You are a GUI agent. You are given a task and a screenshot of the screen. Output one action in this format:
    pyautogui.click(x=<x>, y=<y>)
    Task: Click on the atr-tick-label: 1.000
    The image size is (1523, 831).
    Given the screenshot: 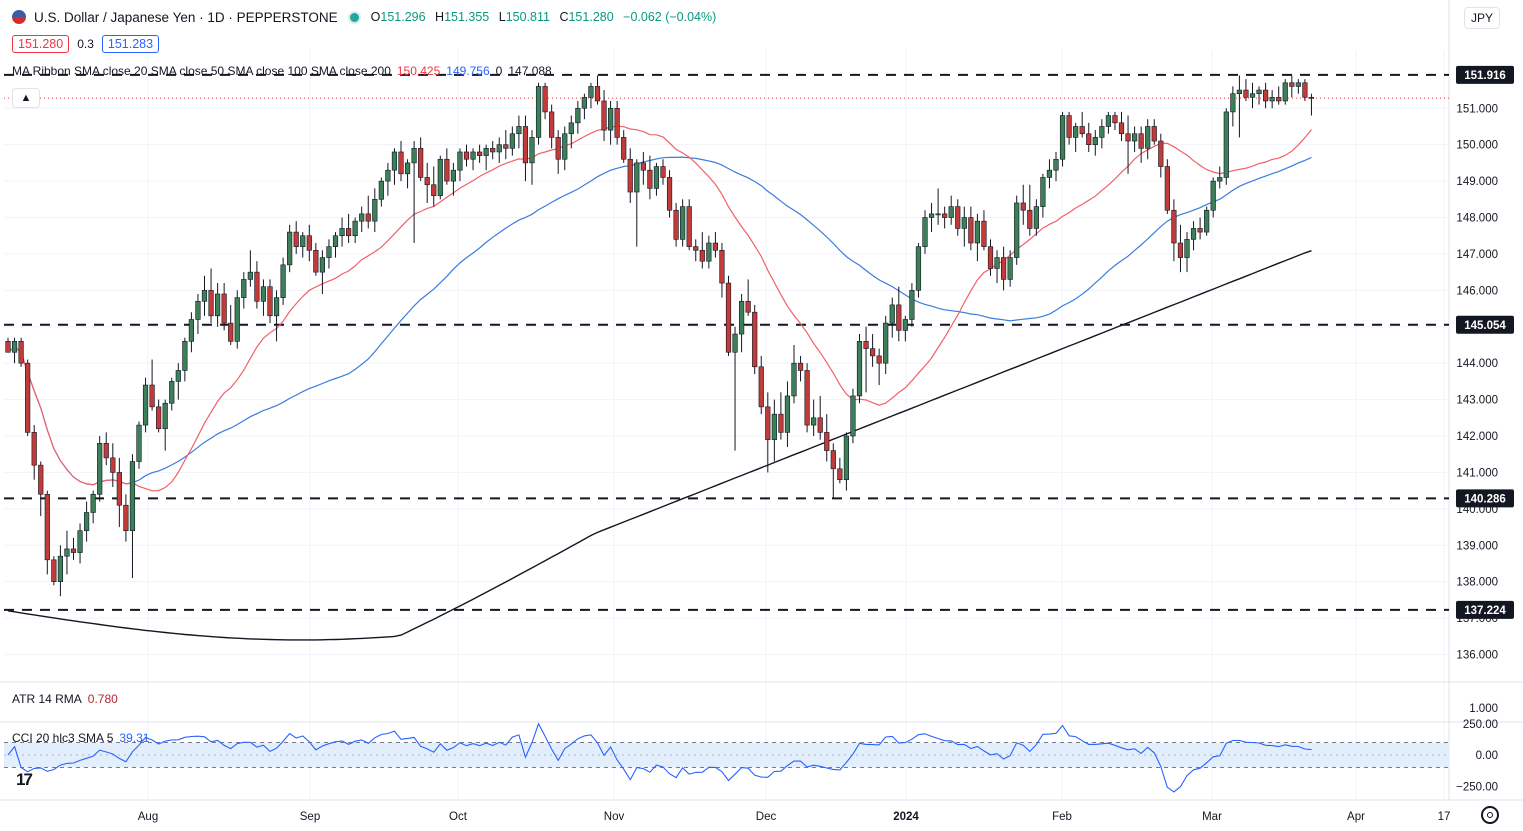 What is the action you would take?
    pyautogui.click(x=1483, y=709)
    